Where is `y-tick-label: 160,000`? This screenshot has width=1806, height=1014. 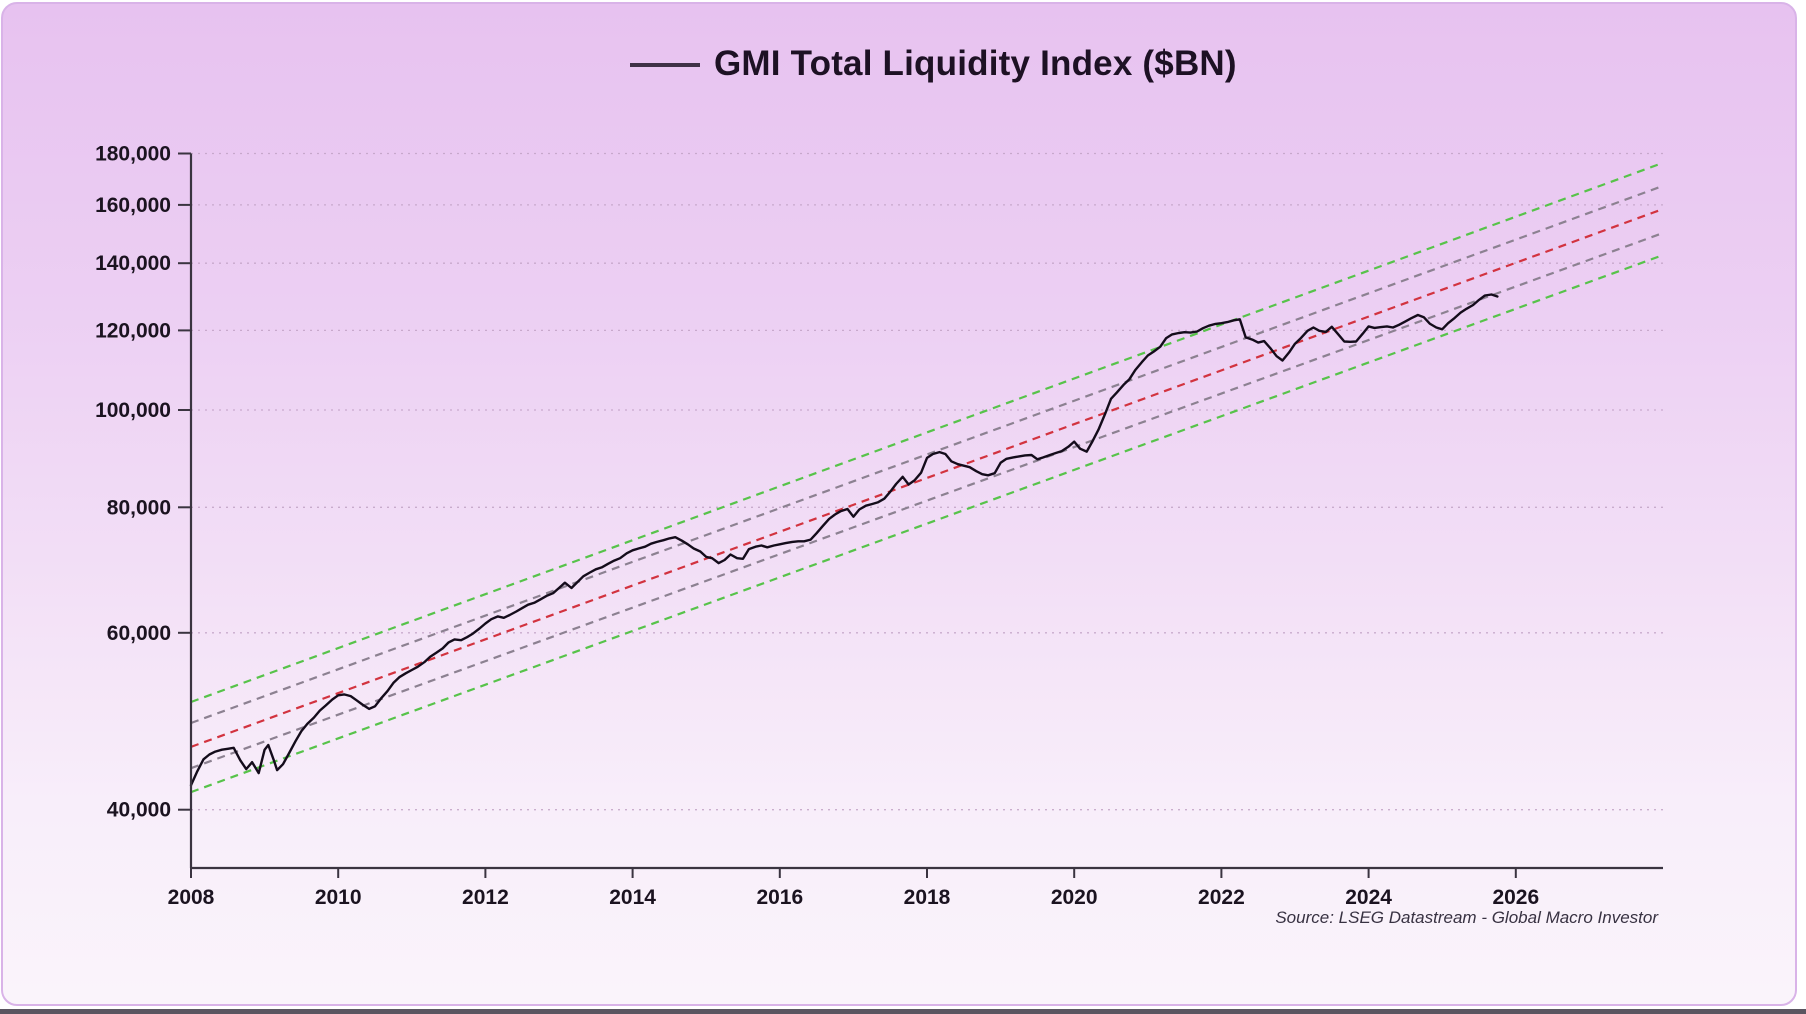
y-tick-label: 160,000 is located at coordinates (133, 205).